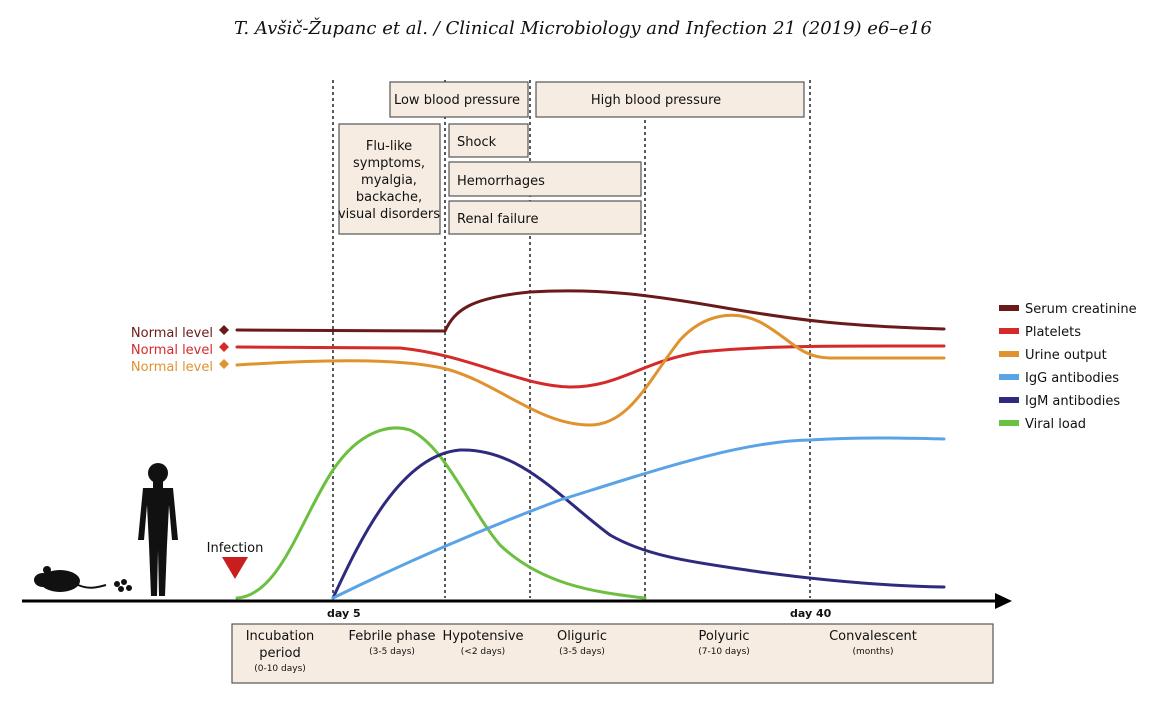 The image size is (1166, 704). Describe the element at coordinates (656, 100) in the screenshot. I see `high-bp-label: High blood pressure` at that location.